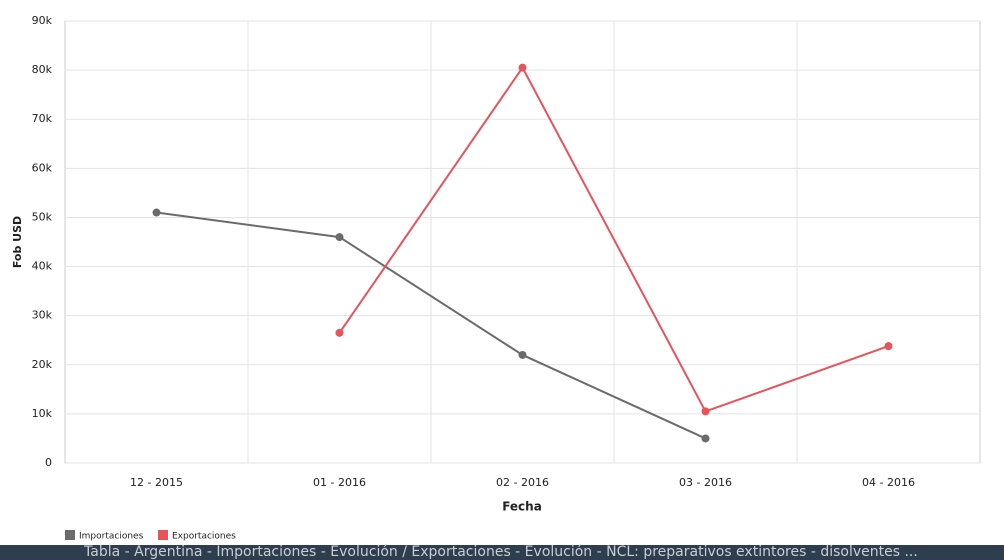 Image resolution: width=1004 pixels, height=560 pixels. What do you see at coordinates (42, 266) in the screenshot?
I see `y-tick-label: 40k` at bounding box center [42, 266].